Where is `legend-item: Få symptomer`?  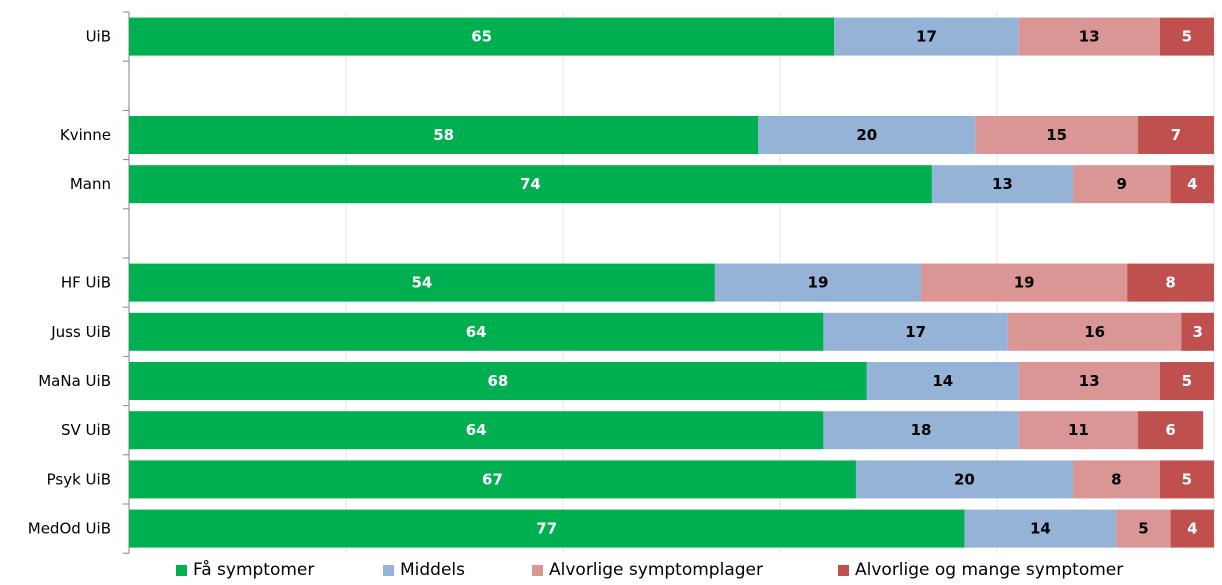 legend-item: Få symptomer is located at coordinates (245, 570).